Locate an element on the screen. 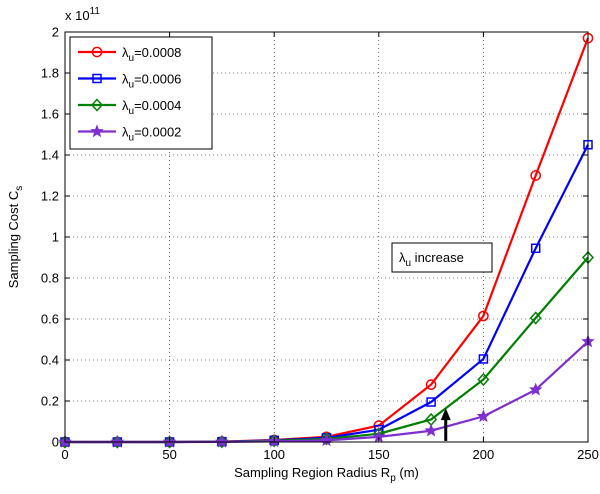 The width and height of the screenshot is (600, 494). annotation-box is located at coordinates (442, 257).